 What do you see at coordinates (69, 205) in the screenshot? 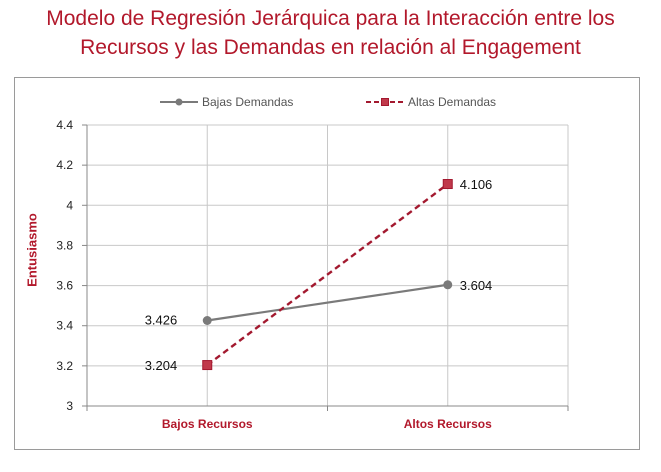
I see `y-tick-label: 4` at bounding box center [69, 205].